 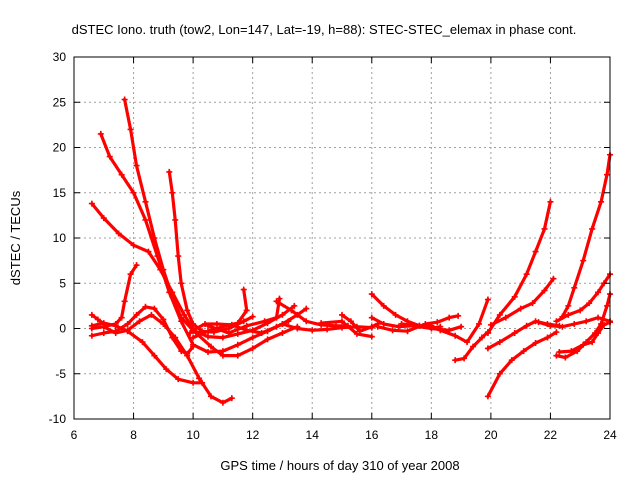 I want to click on x-tick-label: 12, so click(x=253, y=435).